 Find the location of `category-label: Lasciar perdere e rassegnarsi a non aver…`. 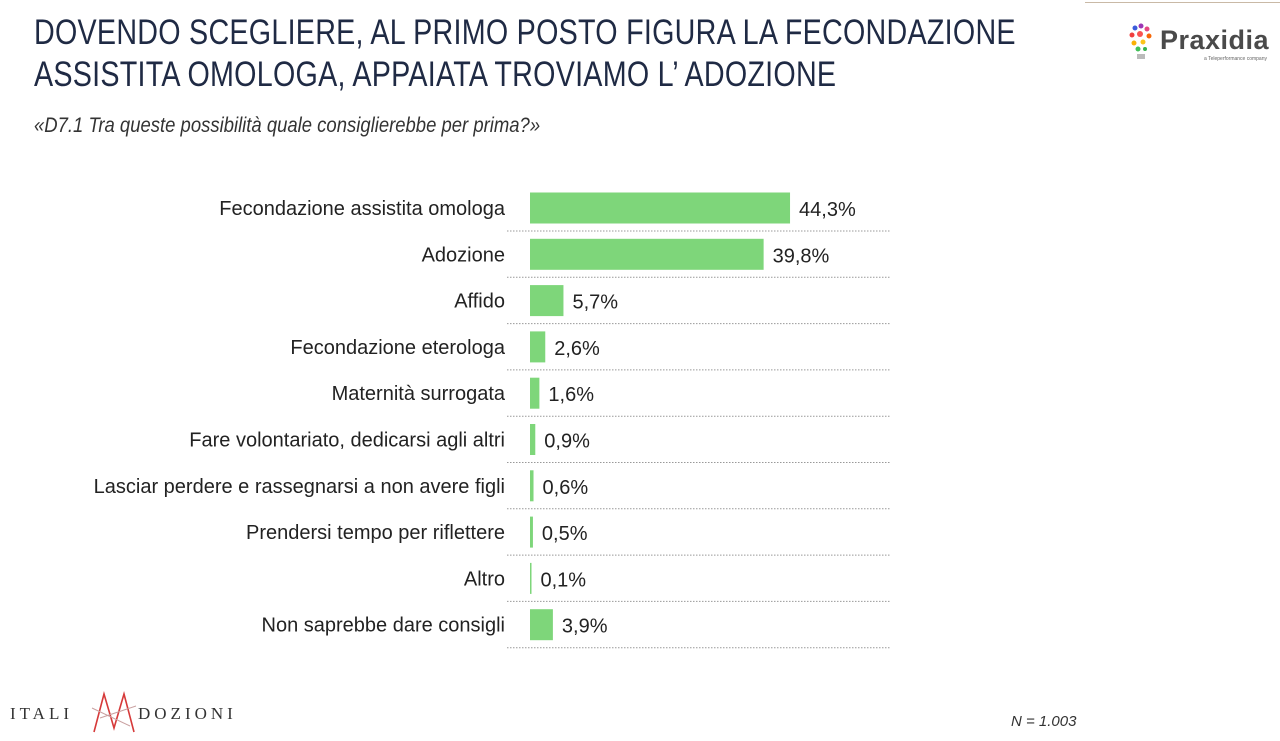

category-label: Lasciar perdere e rassegnarsi a non aver… is located at coordinates (299, 487).